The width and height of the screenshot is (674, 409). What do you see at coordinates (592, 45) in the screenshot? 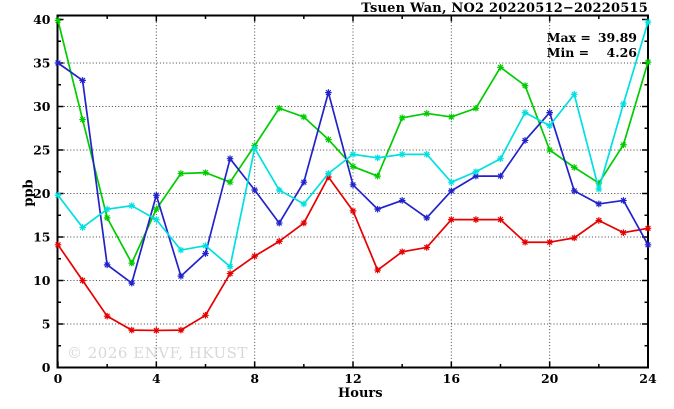
I see `stats-annotation: Max = 39.89 Min = 4.26` at bounding box center [592, 45].